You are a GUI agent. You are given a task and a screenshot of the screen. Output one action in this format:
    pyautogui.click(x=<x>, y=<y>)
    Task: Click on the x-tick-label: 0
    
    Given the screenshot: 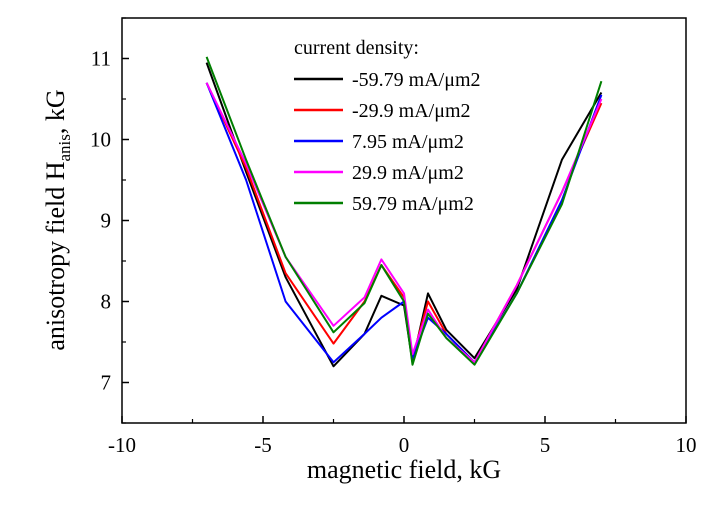 What is the action you would take?
    pyautogui.click(x=404, y=445)
    